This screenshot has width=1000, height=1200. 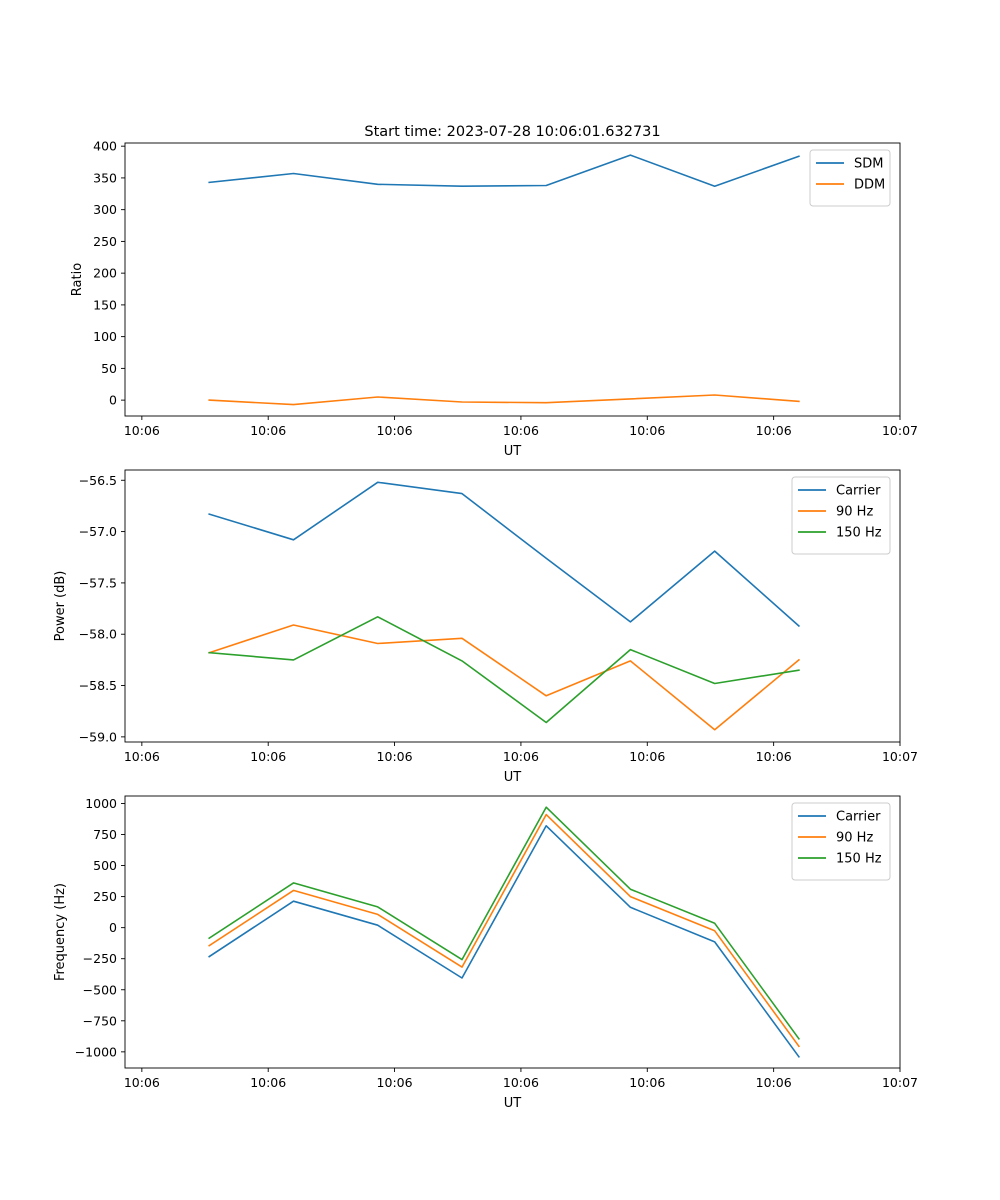 I want to click on series-line-sdm, so click(x=504, y=170).